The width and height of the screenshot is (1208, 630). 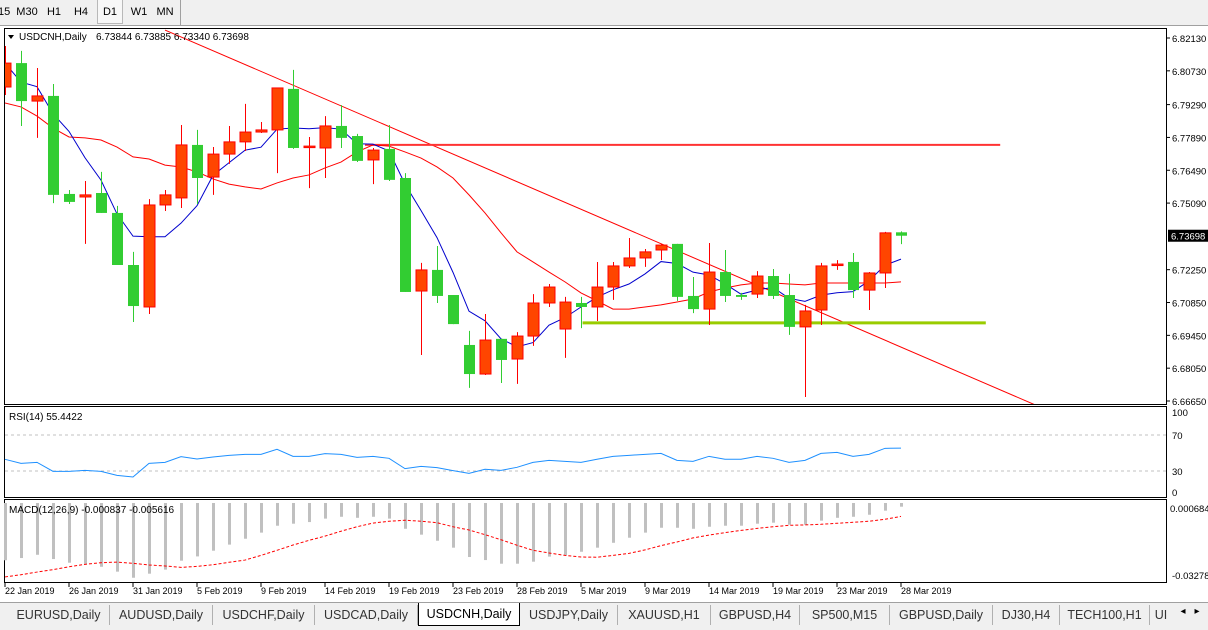 I want to click on price-axis-label: 6.66650, so click(x=1189, y=402).